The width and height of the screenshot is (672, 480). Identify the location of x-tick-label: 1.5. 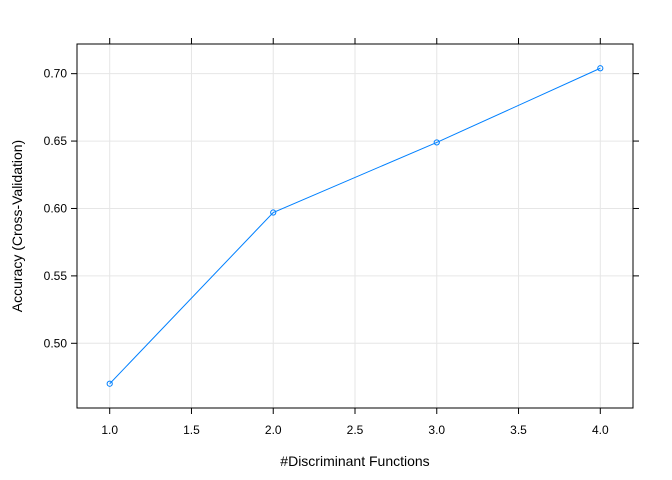
(191, 430).